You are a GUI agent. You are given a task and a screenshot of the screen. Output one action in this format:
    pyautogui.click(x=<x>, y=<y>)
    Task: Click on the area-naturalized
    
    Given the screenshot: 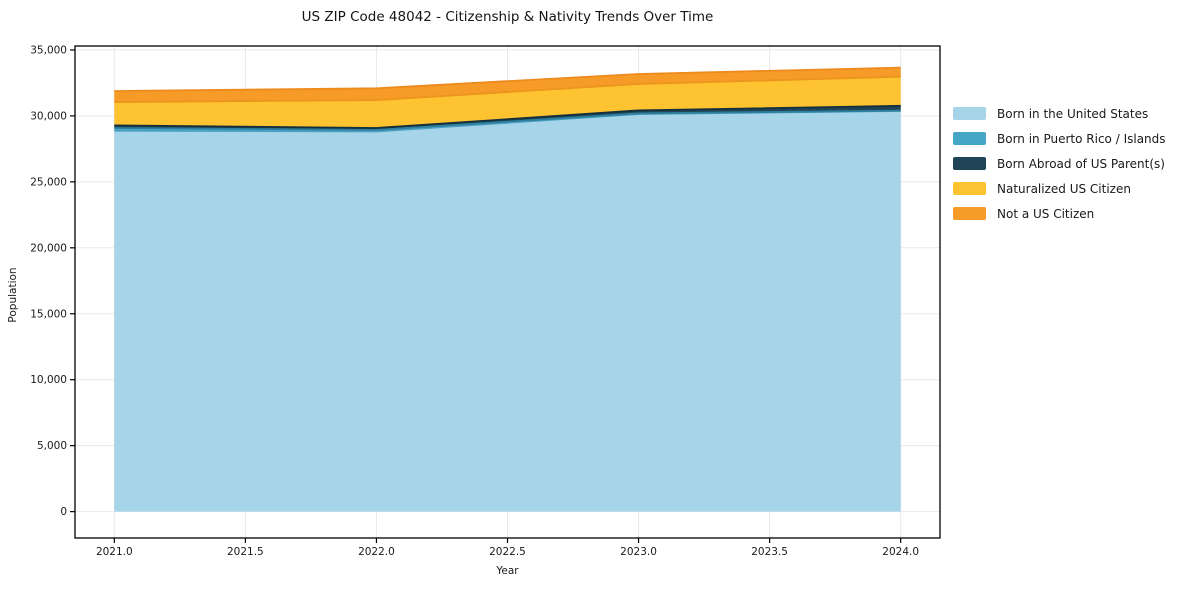 What is the action you would take?
    pyautogui.click(x=507, y=102)
    